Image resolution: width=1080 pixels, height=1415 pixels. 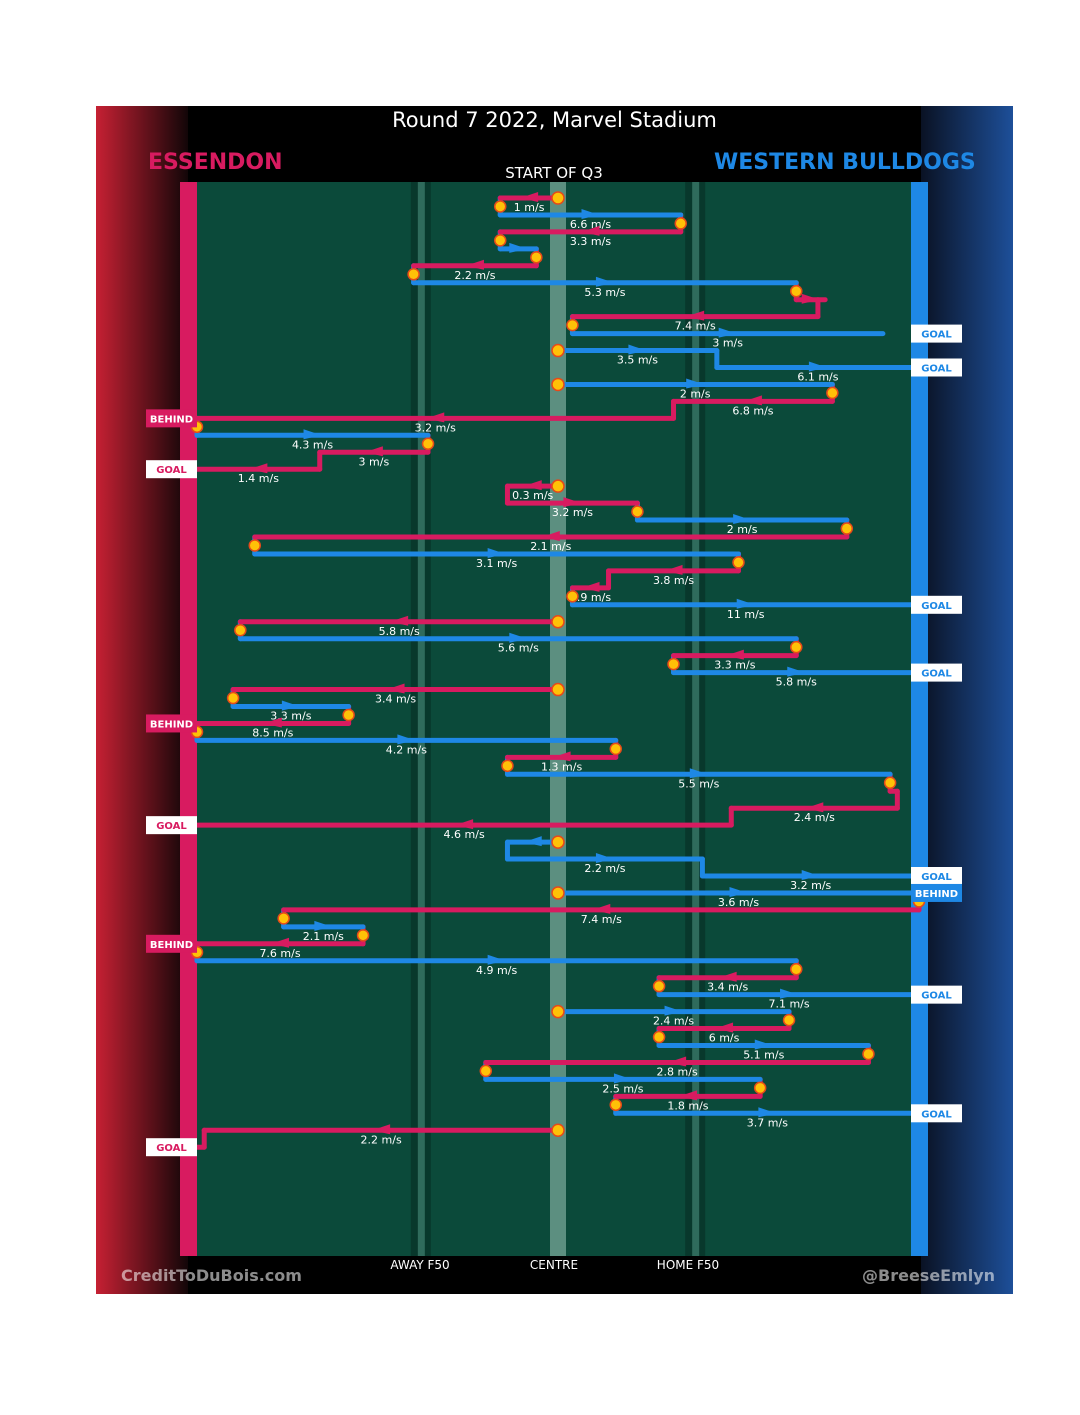 I want to click on speed-label: 6 m/s, so click(x=724, y=1038).